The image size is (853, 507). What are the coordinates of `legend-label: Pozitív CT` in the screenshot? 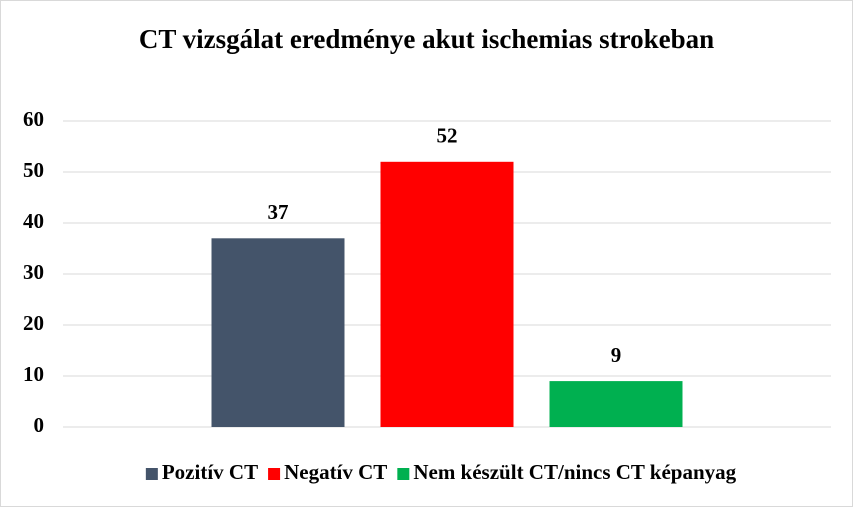 It's located at (210, 472).